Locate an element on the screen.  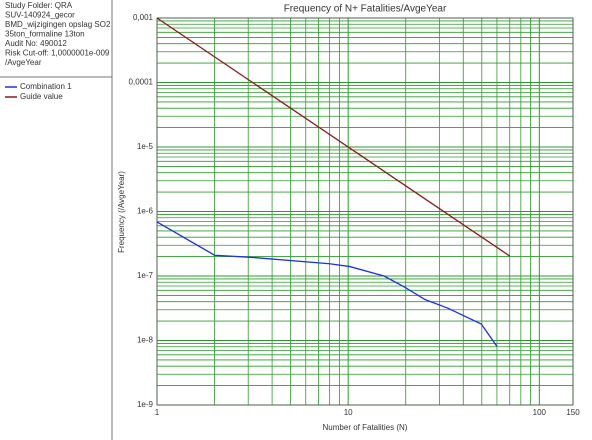
info-line: 35ton_formaline 13ton is located at coordinates (45, 34).